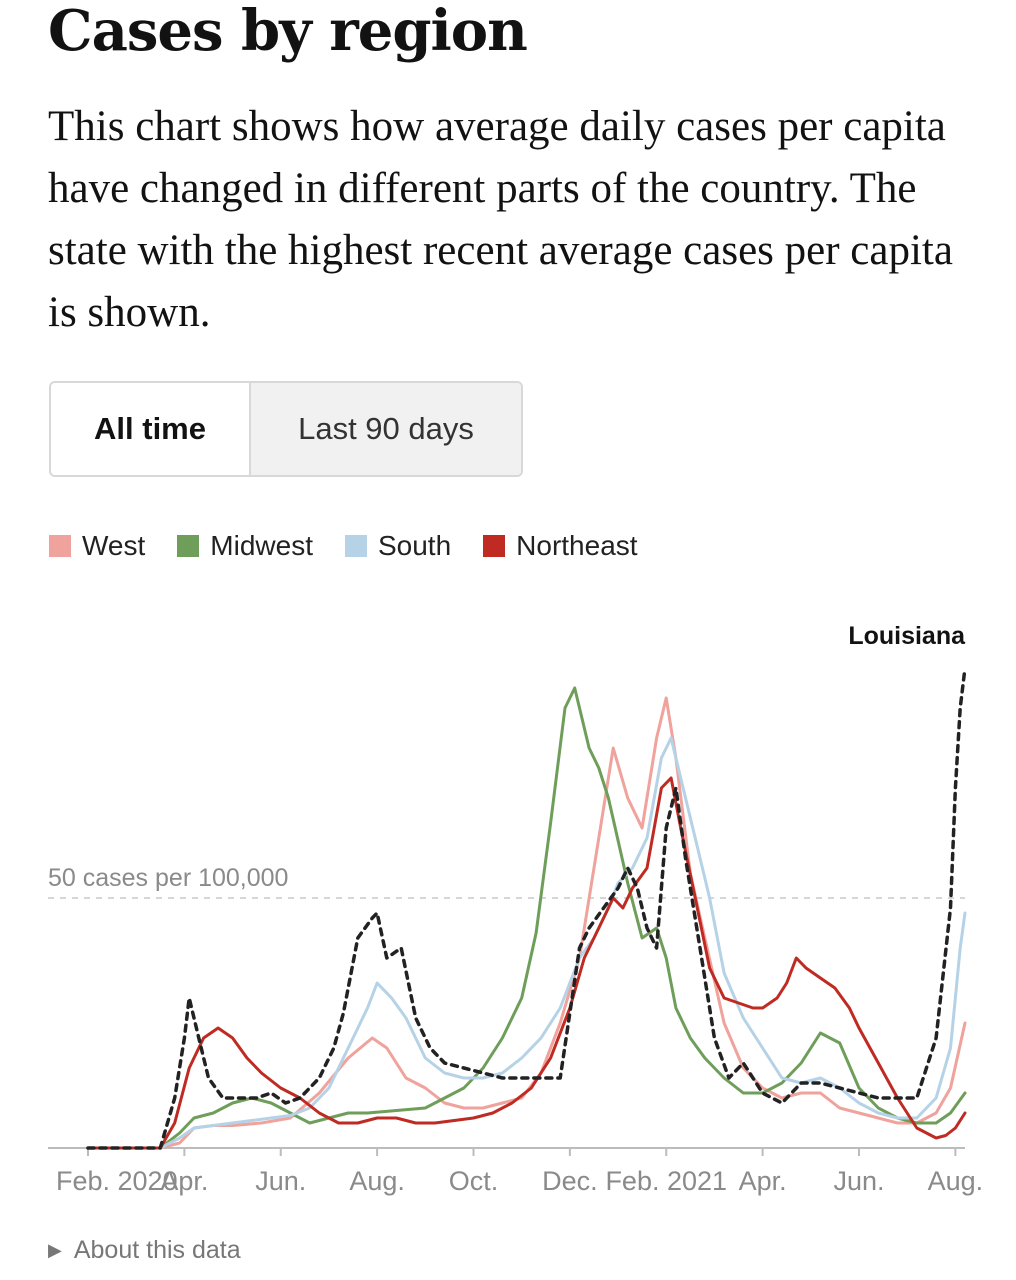 The image size is (1016, 1280). Describe the element at coordinates (151, 429) in the screenshot. I see `toggle-all-time: All time` at that location.